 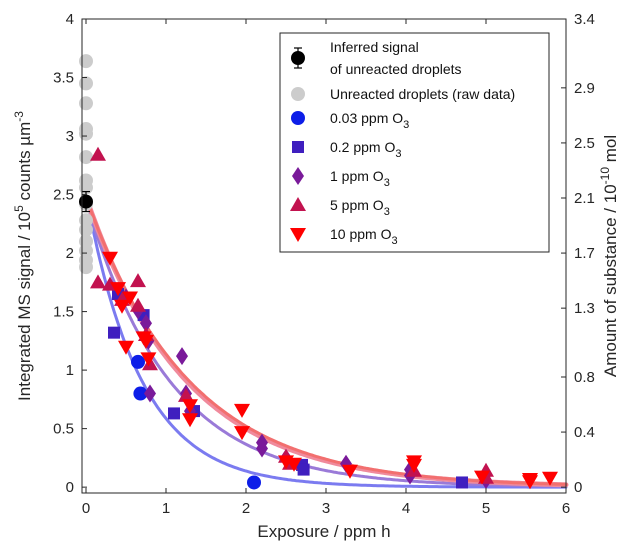 What do you see at coordinates (374, 47) in the screenshot?
I see `legend-label: Inferred signal` at bounding box center [374, 47].